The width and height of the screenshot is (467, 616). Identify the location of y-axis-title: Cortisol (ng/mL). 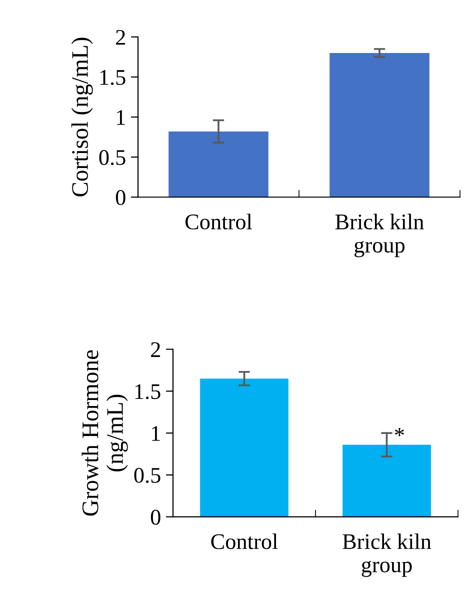
(82, 117).